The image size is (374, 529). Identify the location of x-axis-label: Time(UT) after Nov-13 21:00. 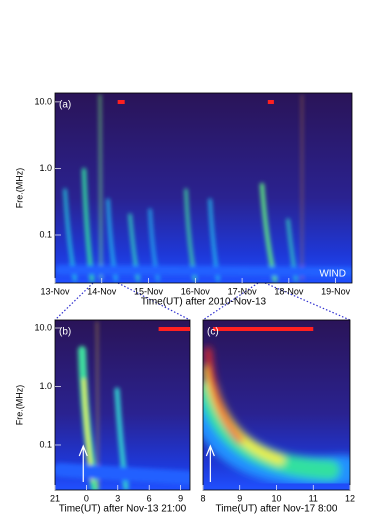
(123, 509).